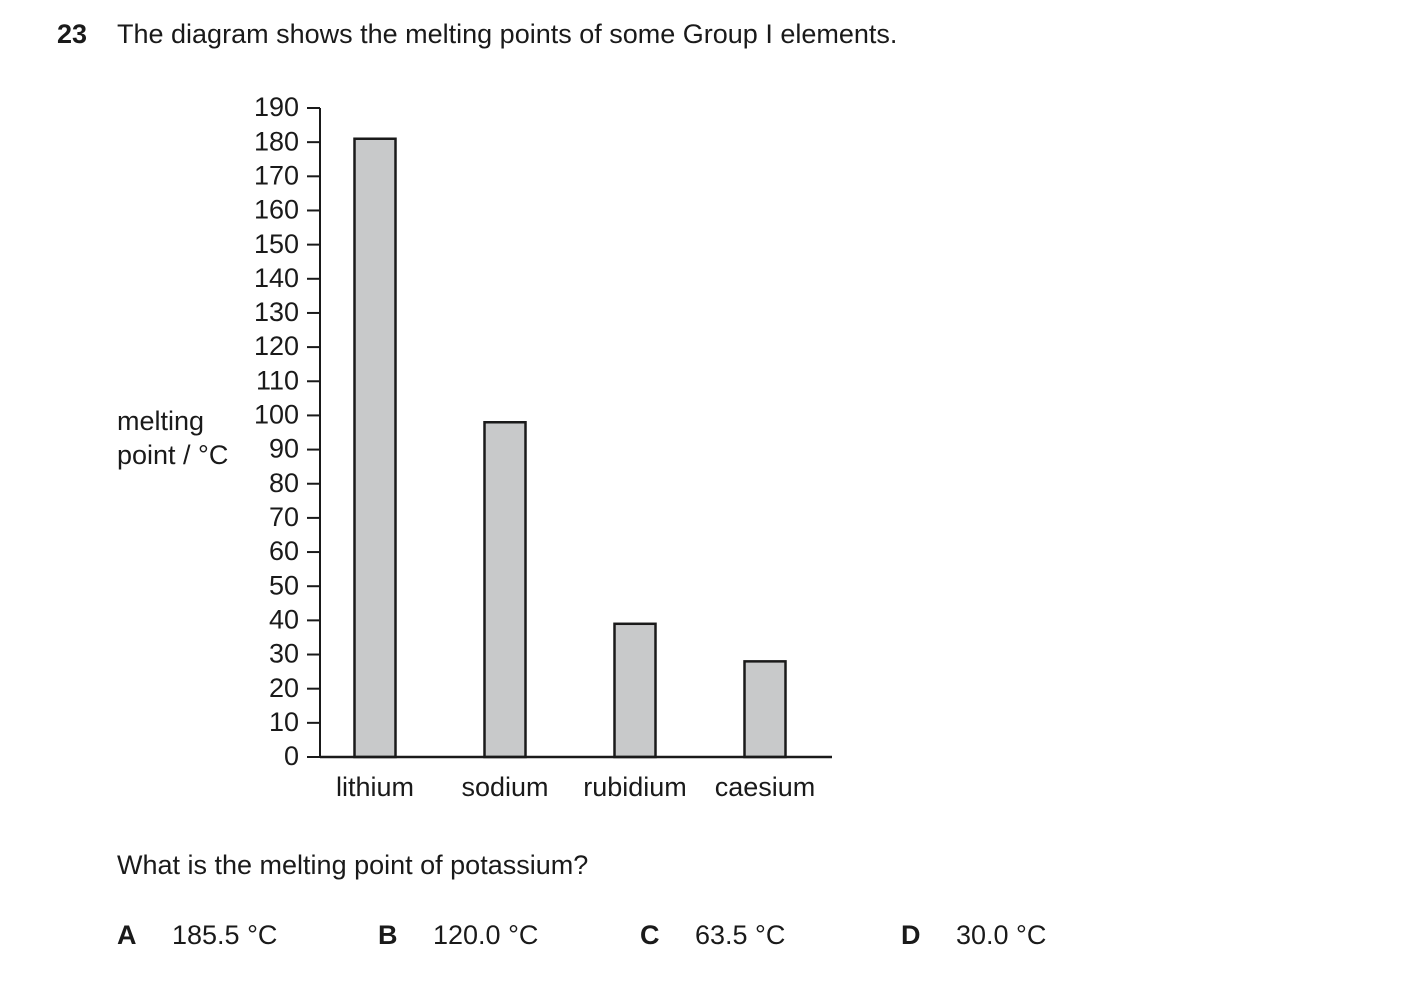  I want to click on y-tick-label: 180, so click(276, 141).